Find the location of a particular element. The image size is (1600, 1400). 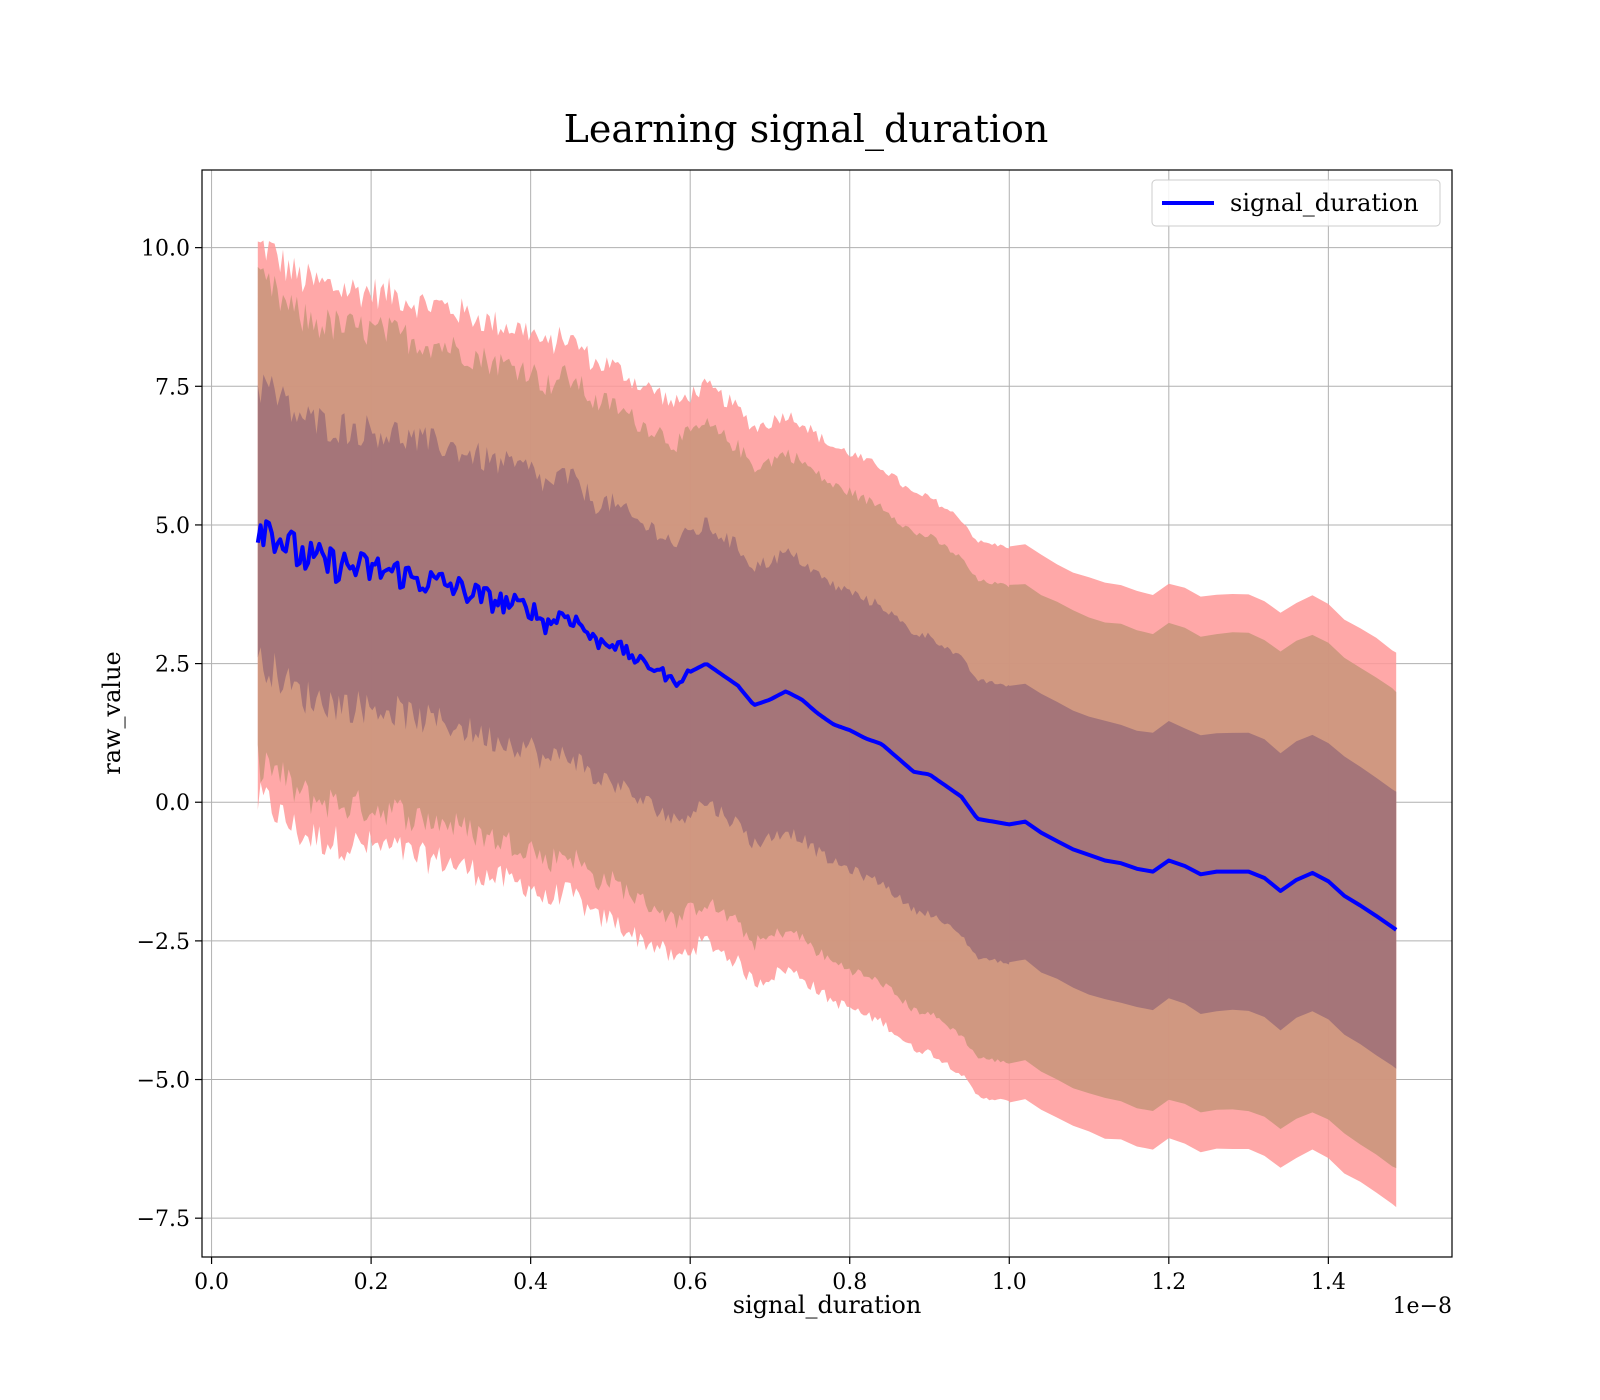

x-axis-ticks: 0.0 0.2 0.4 0.6 0.8 1.0 1.2 1.4 is located at coordinates (770, 1276).